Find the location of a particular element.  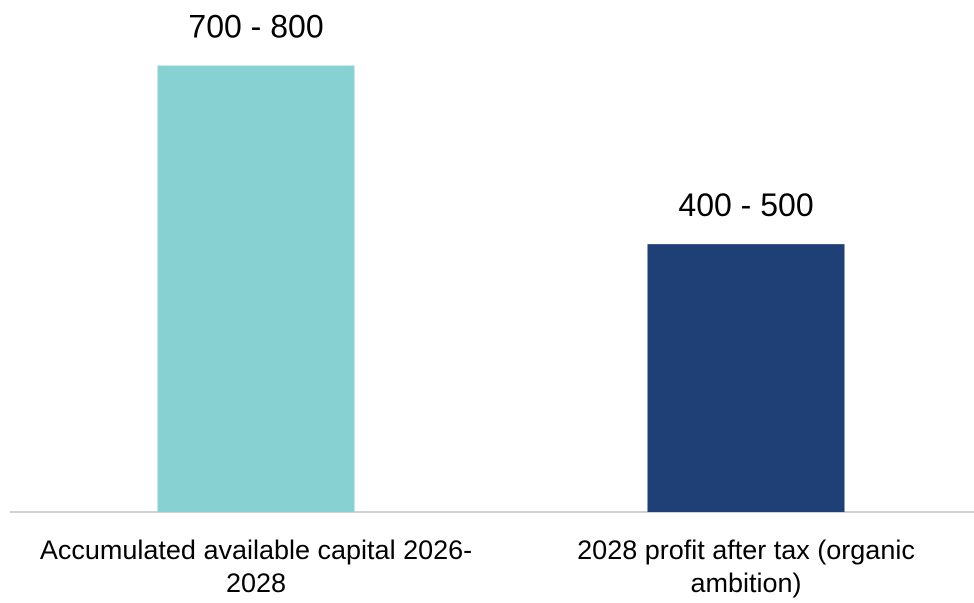

bar is located at coordinates (746, 378).